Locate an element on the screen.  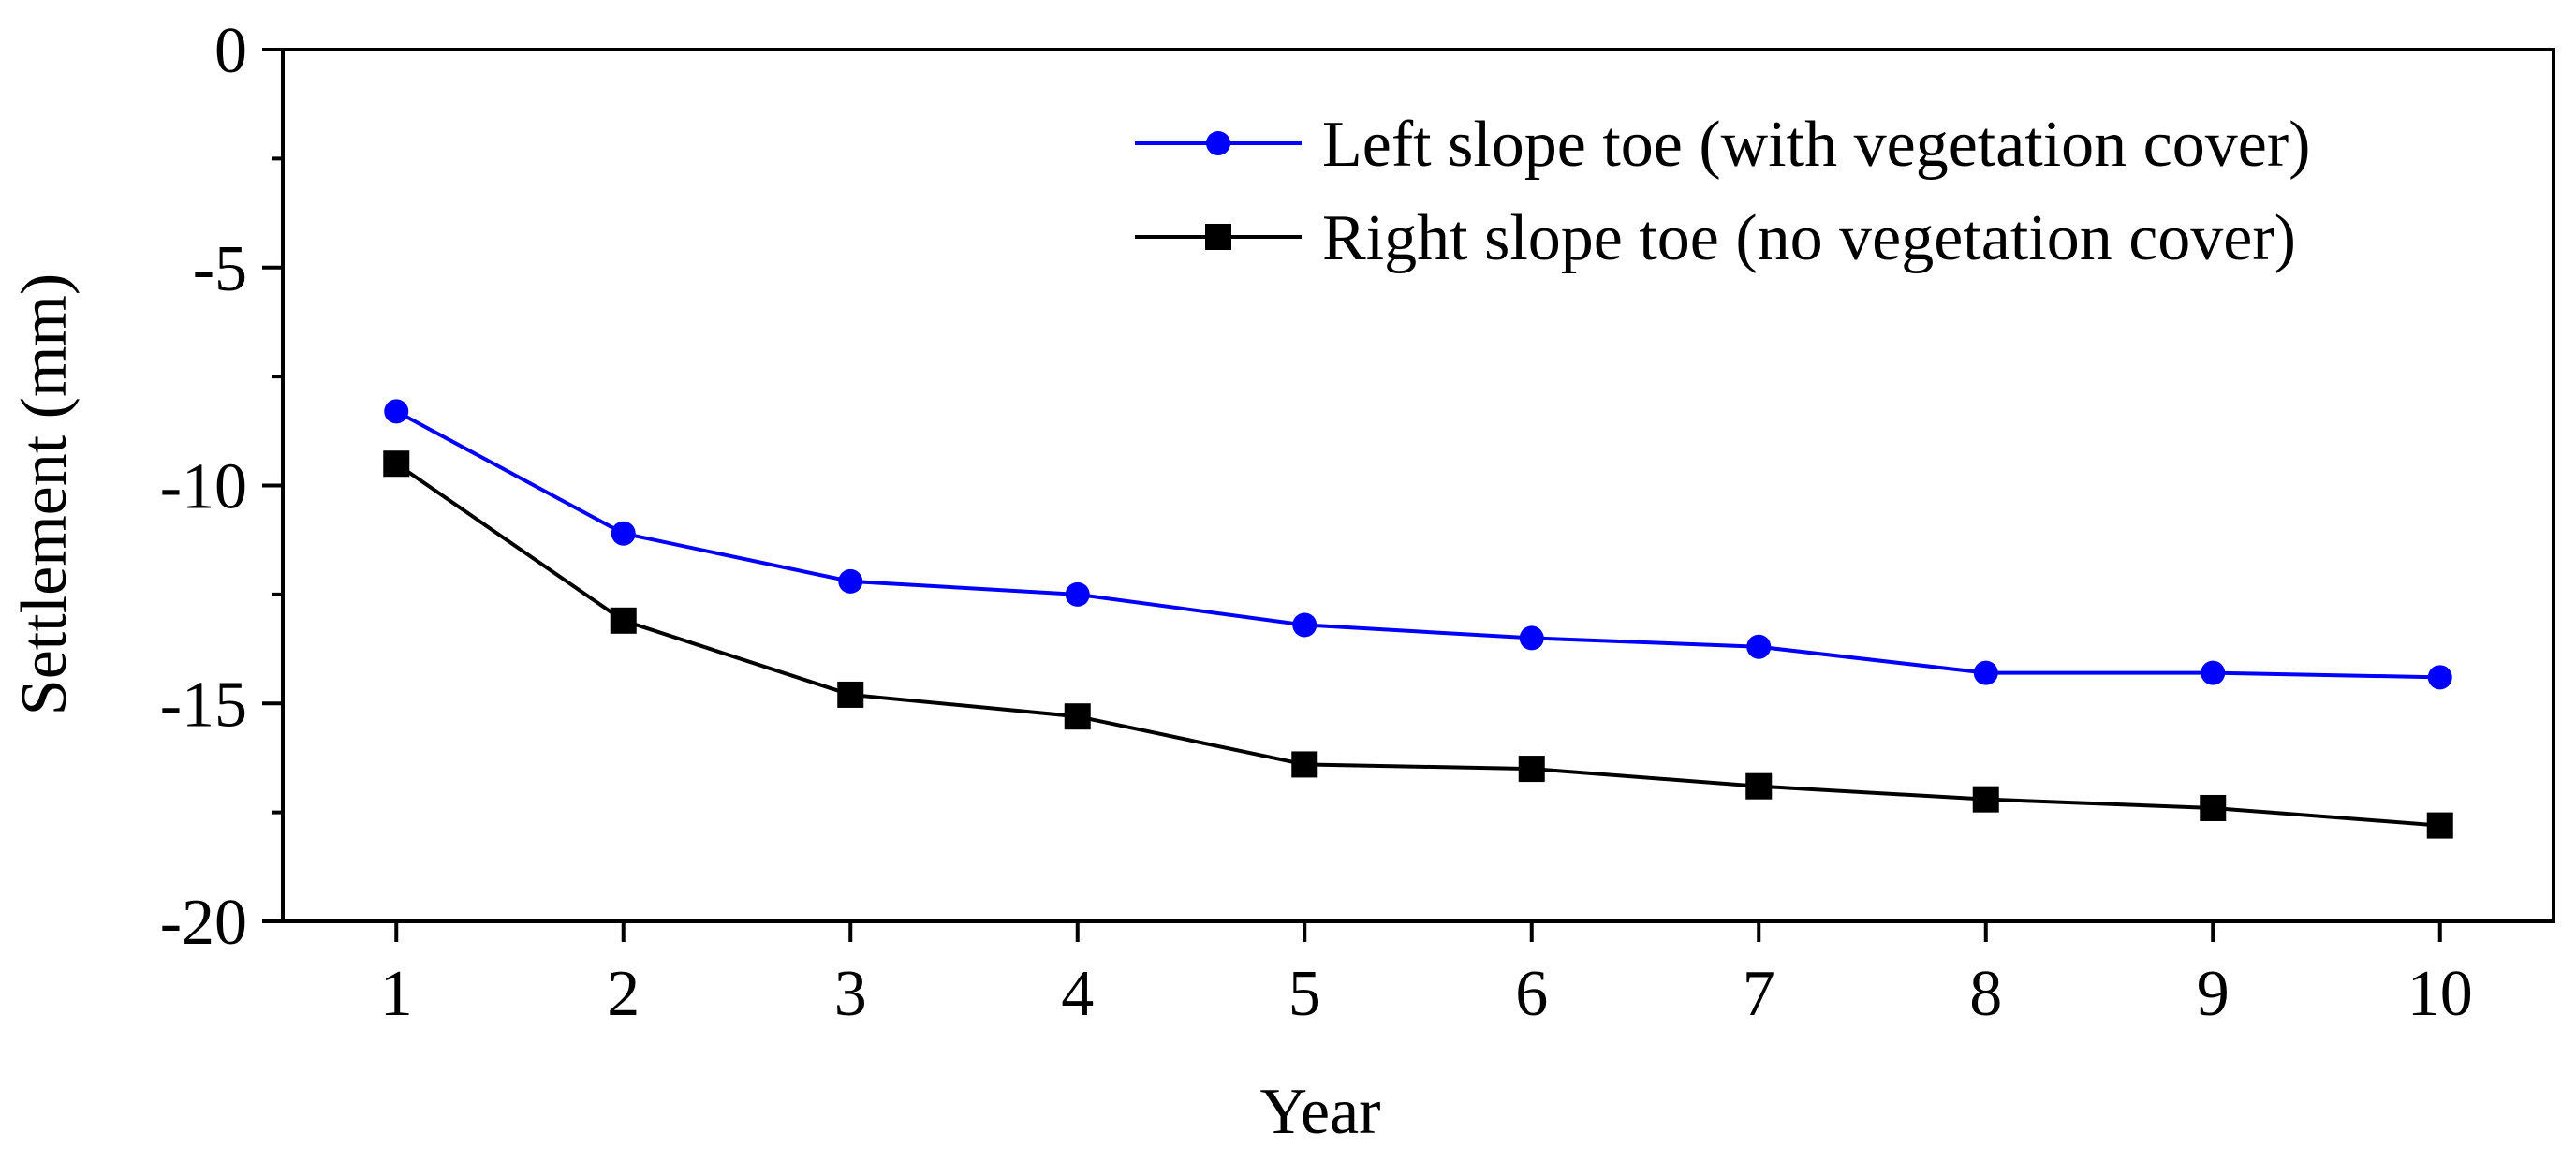
x-tick-label: 10 is located at coordinates (2440, 994).